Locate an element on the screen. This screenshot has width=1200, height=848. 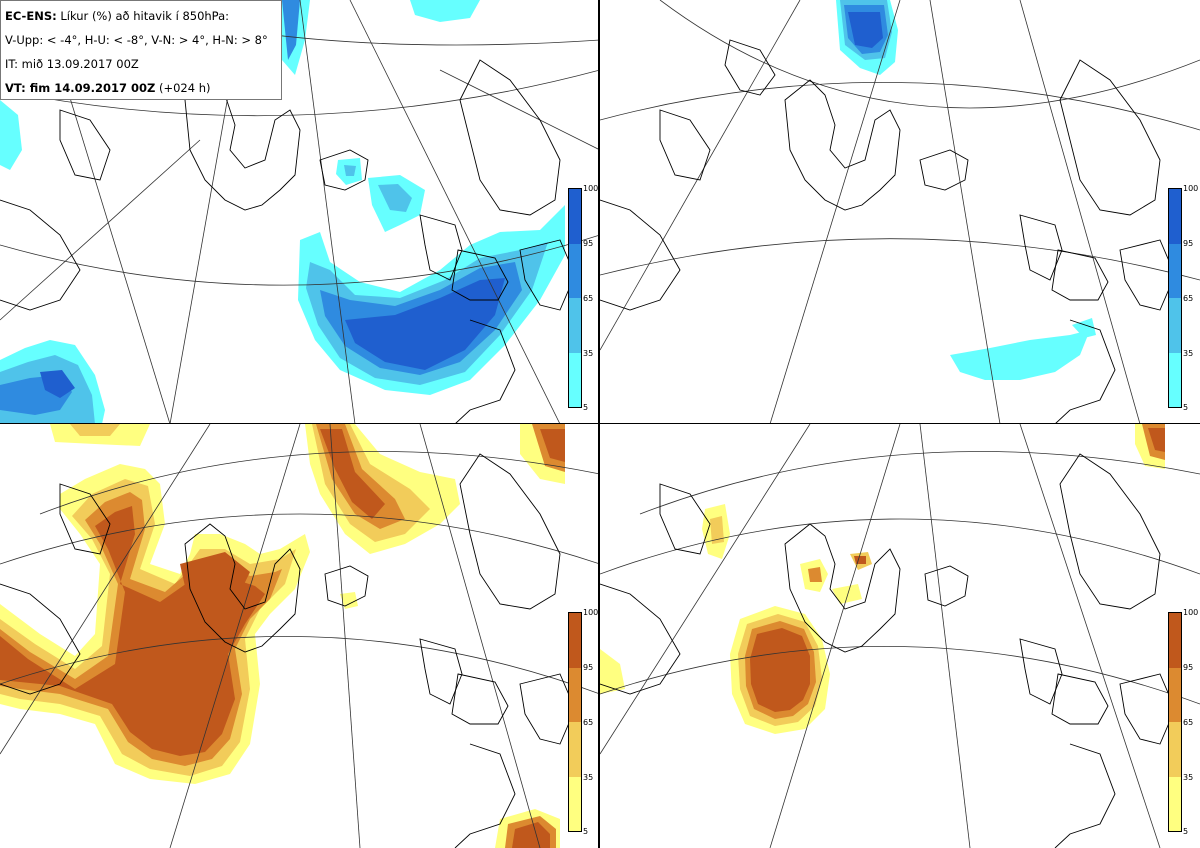
info-title: Líkur (%) að hitavik í 850hPa: is located at coordinates (145, 16).